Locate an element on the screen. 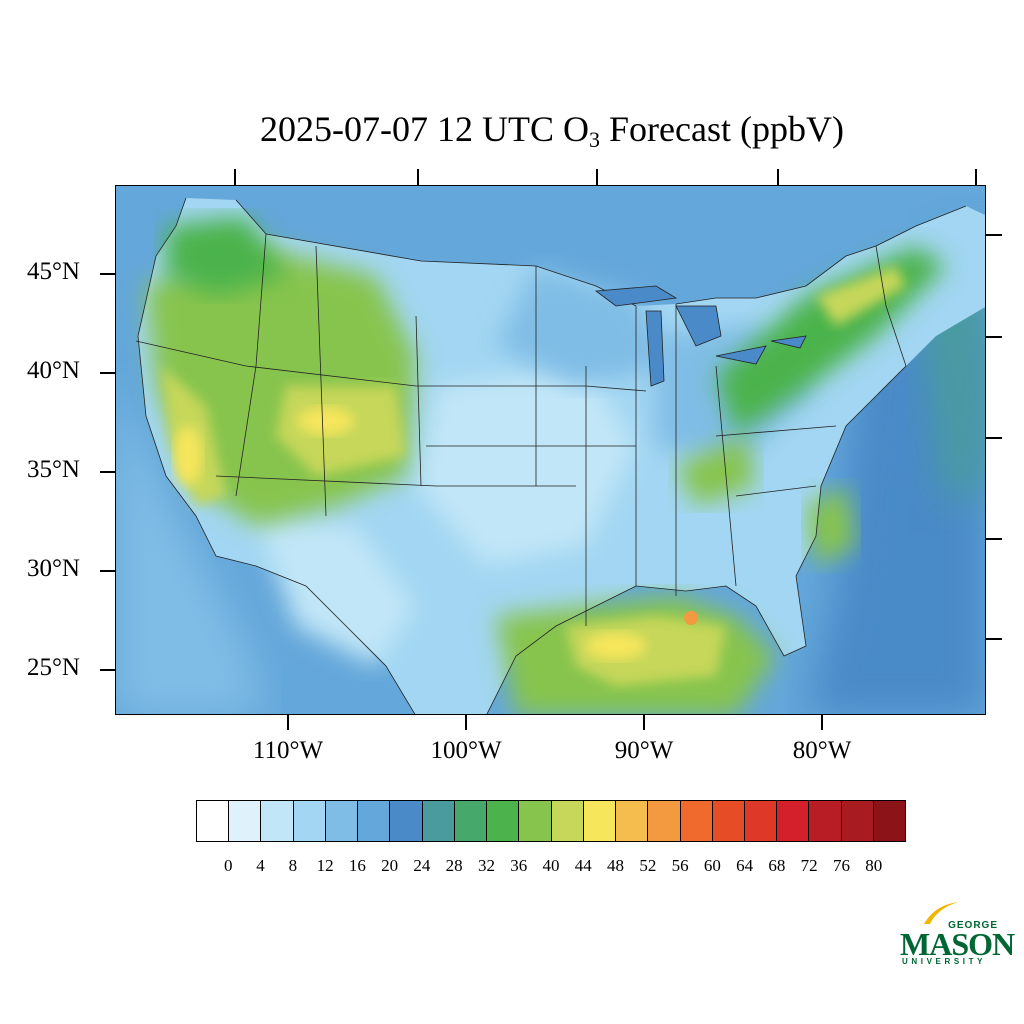  colorbar-label: 20 is located at coordinates (390, 865).